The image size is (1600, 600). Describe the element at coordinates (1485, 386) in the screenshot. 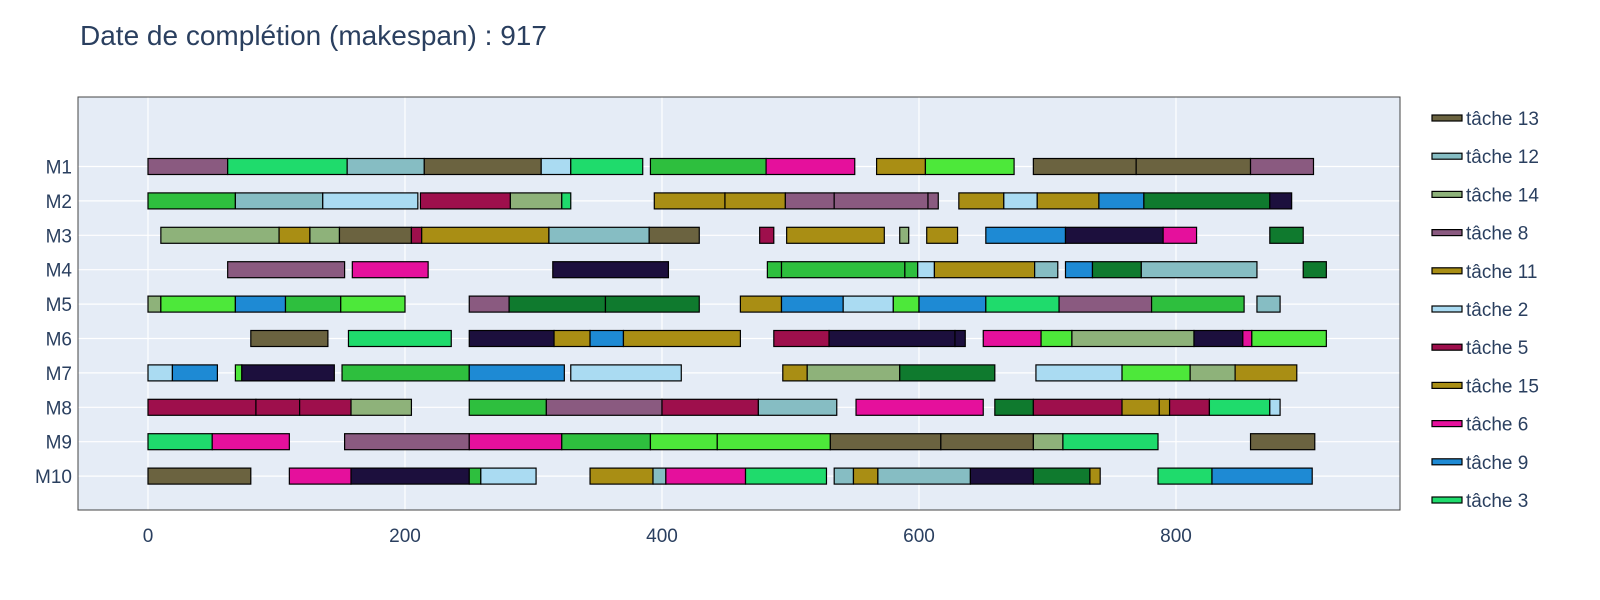

I see `legend-item: tâche 15` at that location.